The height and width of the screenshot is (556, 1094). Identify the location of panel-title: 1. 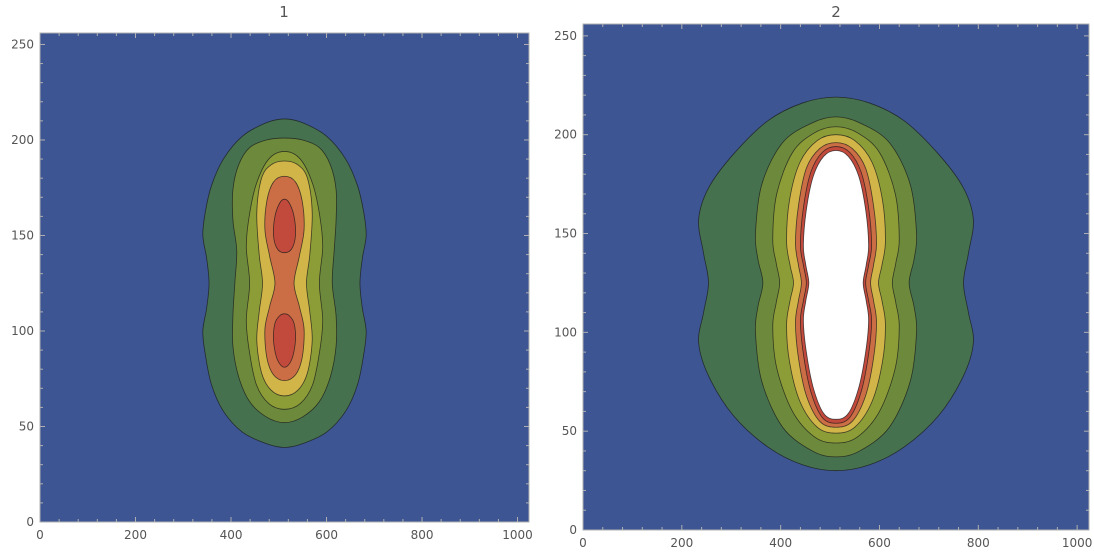
(284, 12).